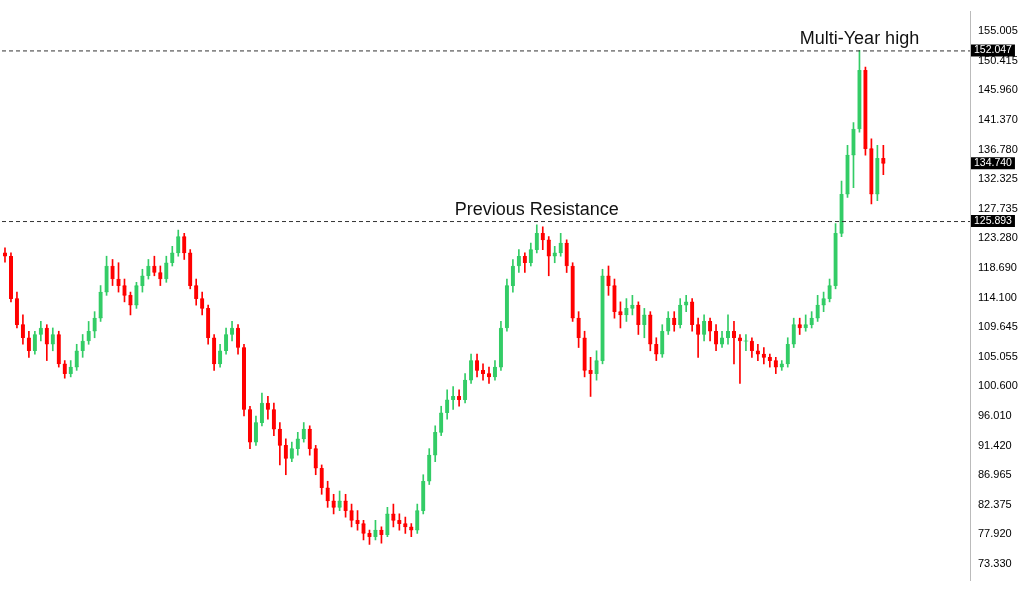 The image size is (1024, 592). Describe the element at coordinates (998, 30) in the screenshot. I see `y-tick-label: 155.005` at that location.